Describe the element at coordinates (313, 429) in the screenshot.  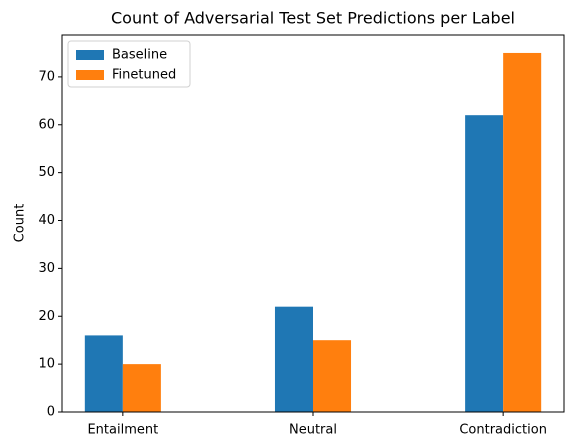
I see `x-tick-label: Neutral` at that location.